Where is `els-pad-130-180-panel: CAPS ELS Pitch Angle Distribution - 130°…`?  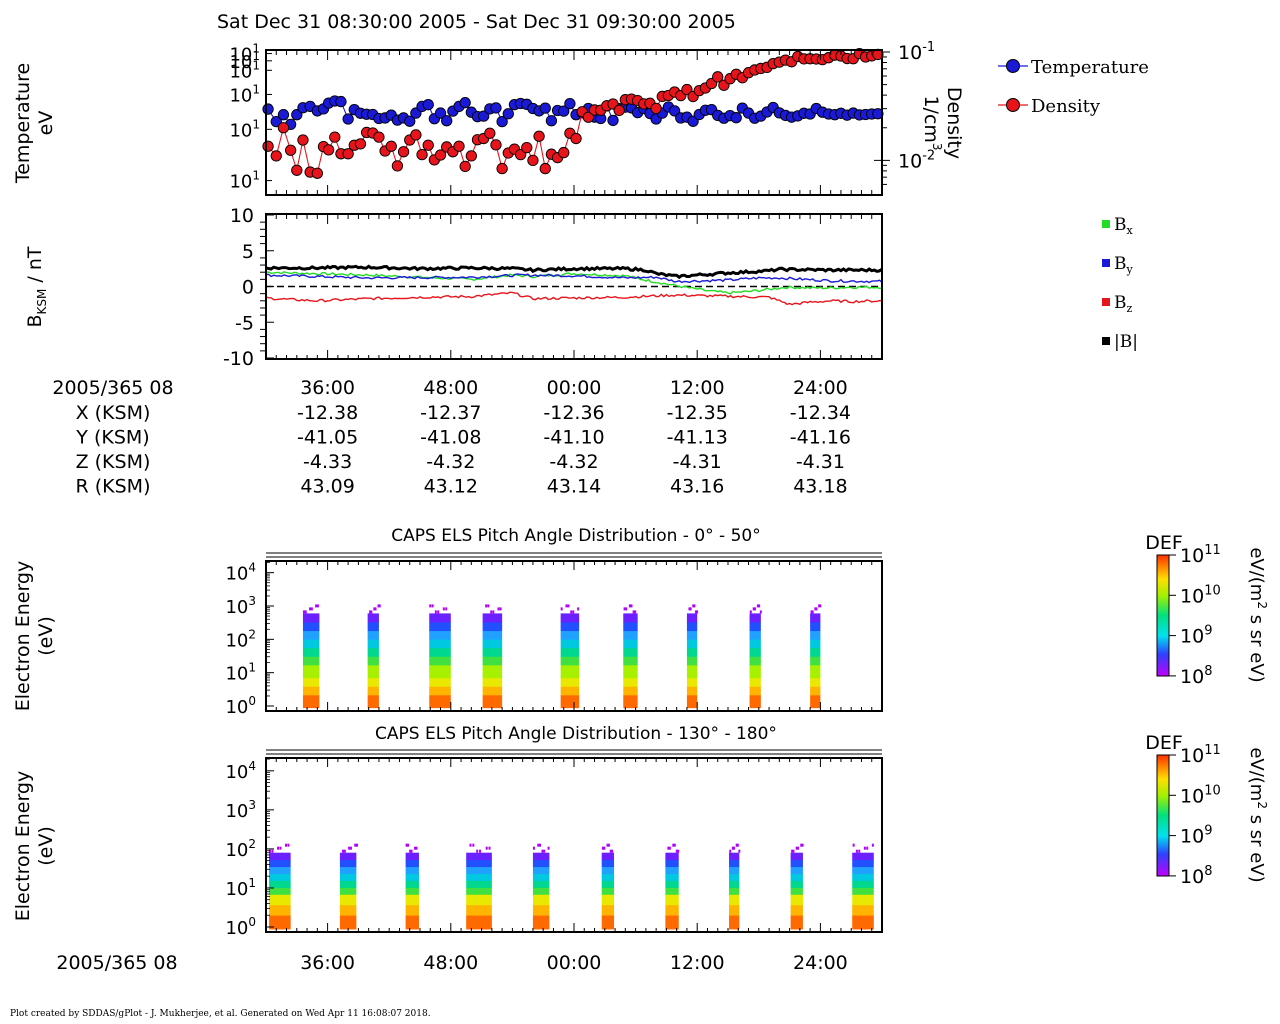
els-pad-130-180-panel: CAPS ELS Pitch Angle Distribution - 130°… is located at coordinates (447, 831).